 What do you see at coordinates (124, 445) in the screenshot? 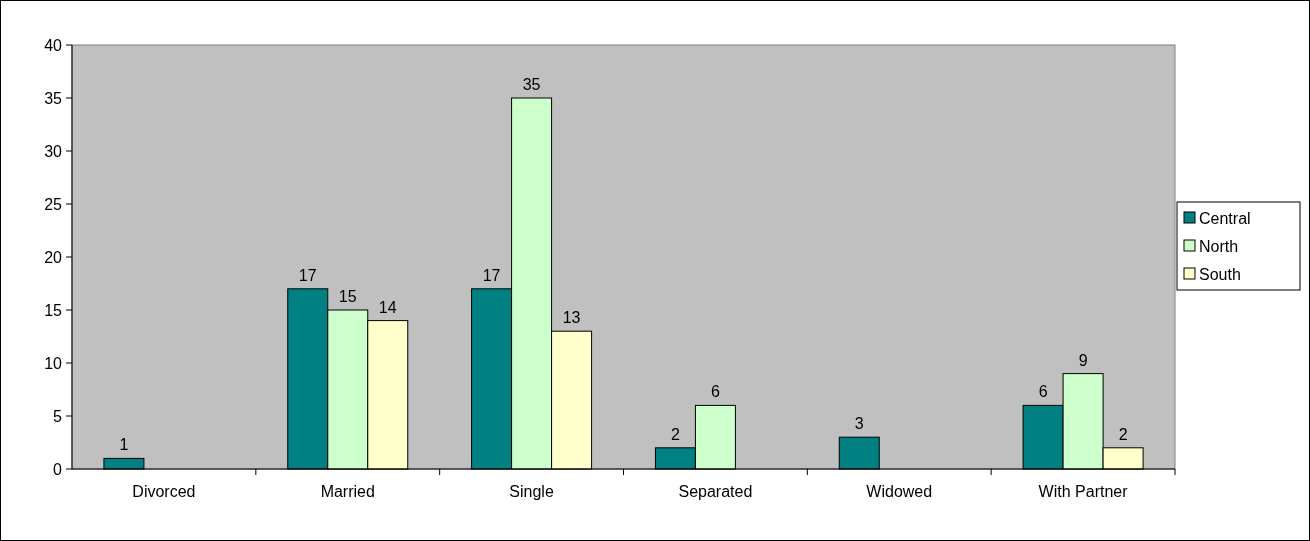
I see `data-label: 1` at bounding box center [124, 445].